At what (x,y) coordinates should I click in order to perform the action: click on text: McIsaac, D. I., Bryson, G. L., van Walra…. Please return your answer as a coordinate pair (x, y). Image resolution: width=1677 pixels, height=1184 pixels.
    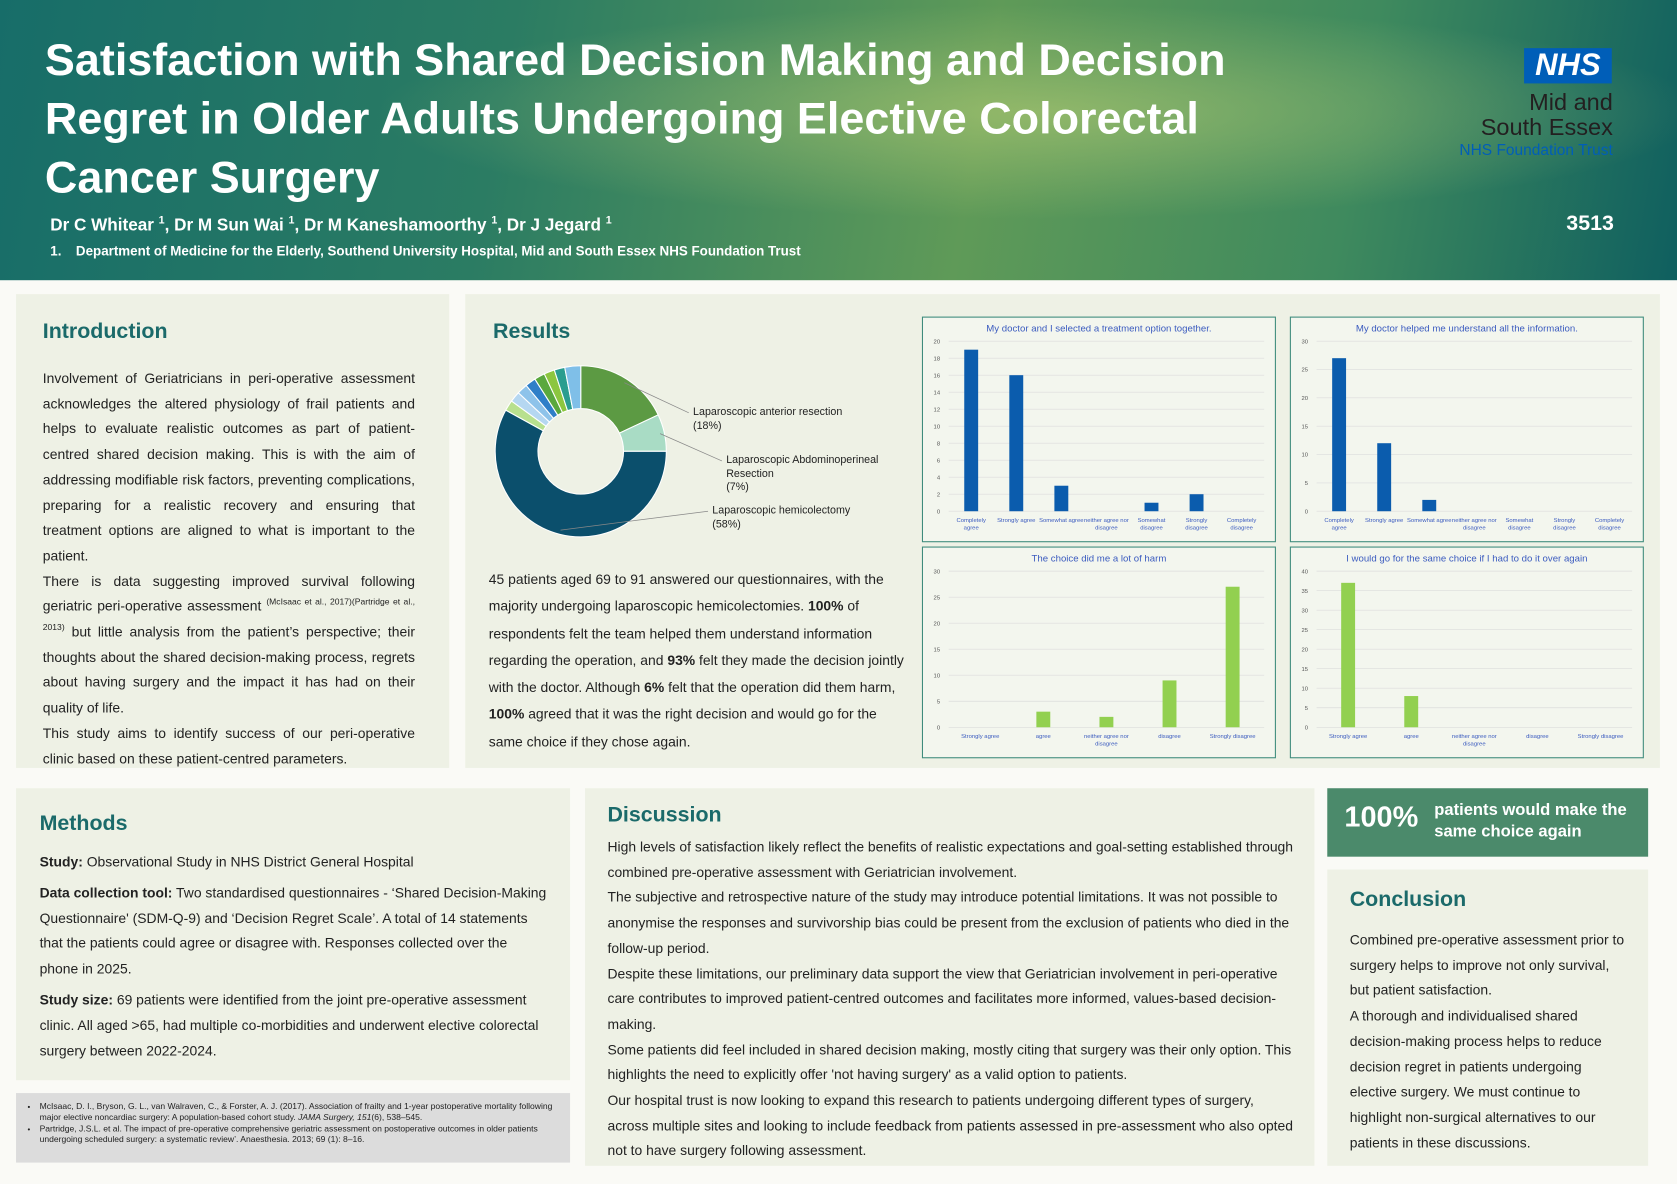
    Looking at the image, I should click on (296, 1111).